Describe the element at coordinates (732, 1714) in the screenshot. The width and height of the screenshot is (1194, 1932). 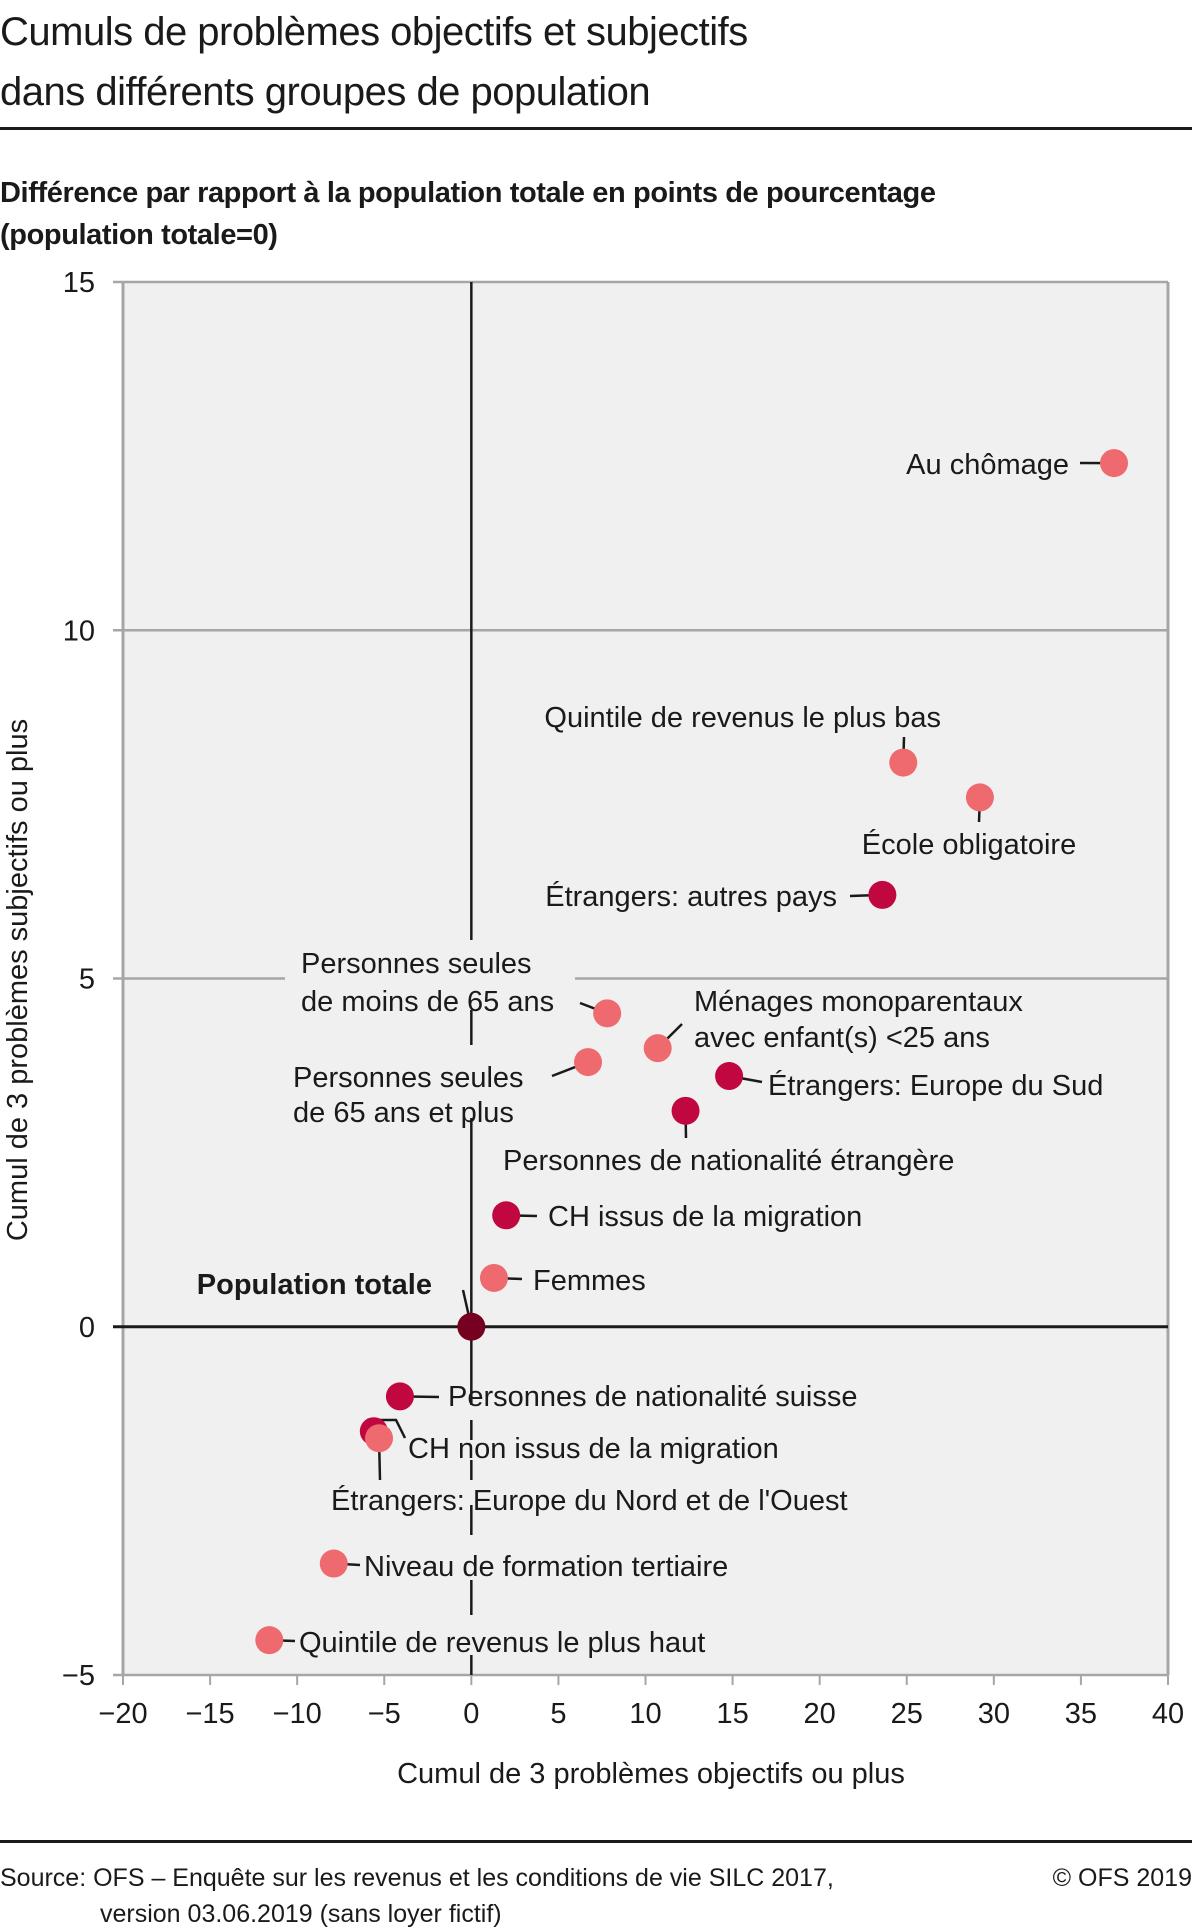
I see `x-tick-label: 15` at that location.